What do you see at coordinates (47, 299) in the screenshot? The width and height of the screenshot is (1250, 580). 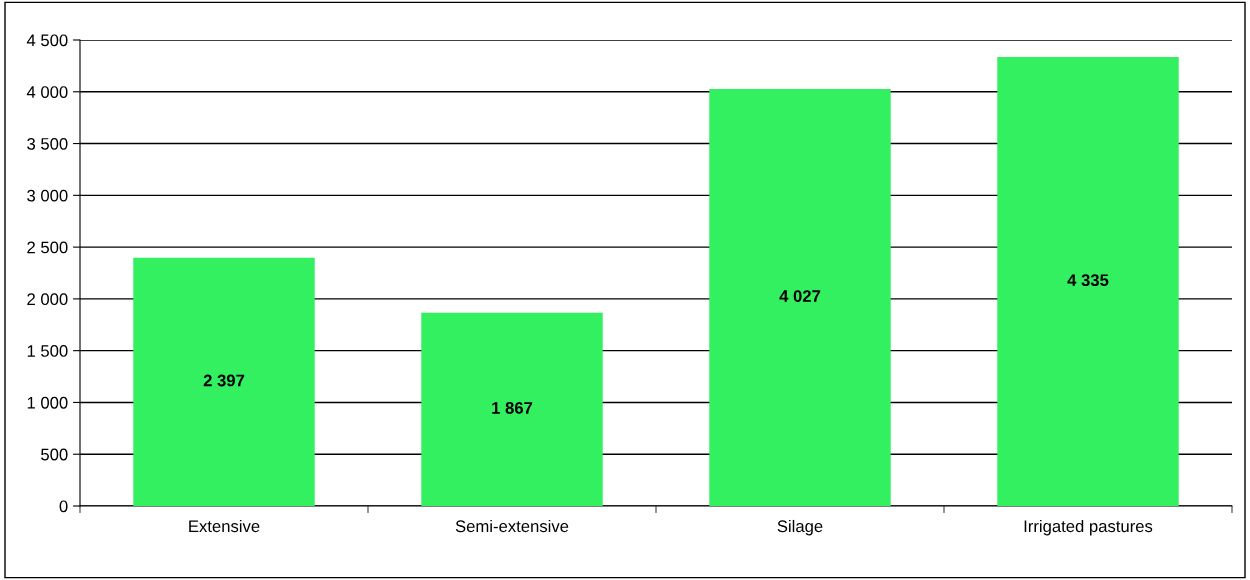 I see `y-tick-label: 2 000` at bounding box center [47, 299].